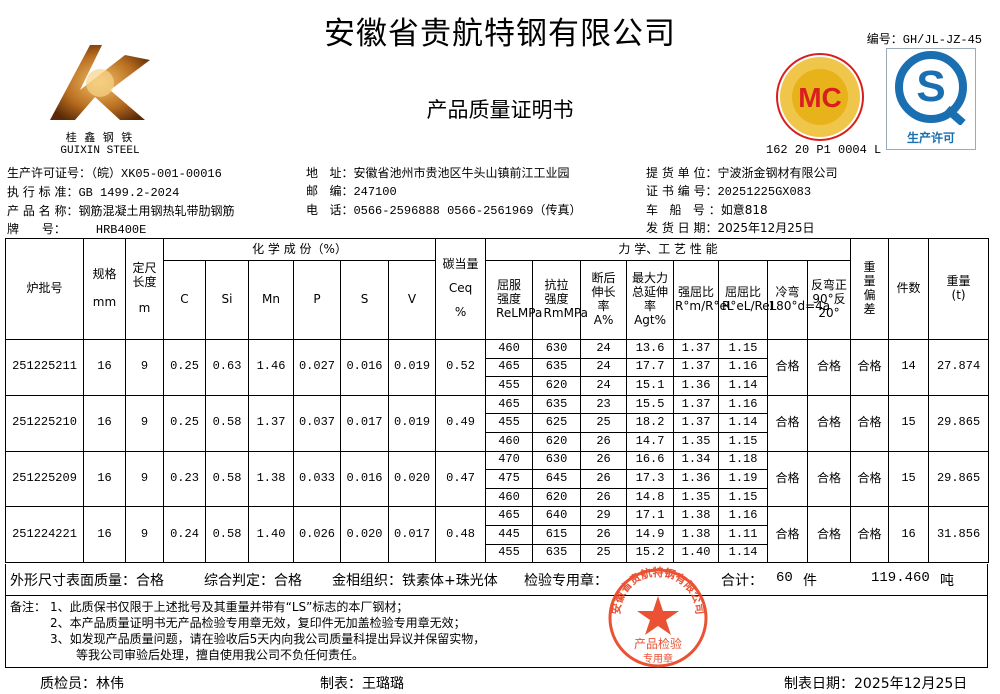 The height and width of the screenshot is (694, 1000). I want to click on cell-agt: 14.7, so click(650, 441).